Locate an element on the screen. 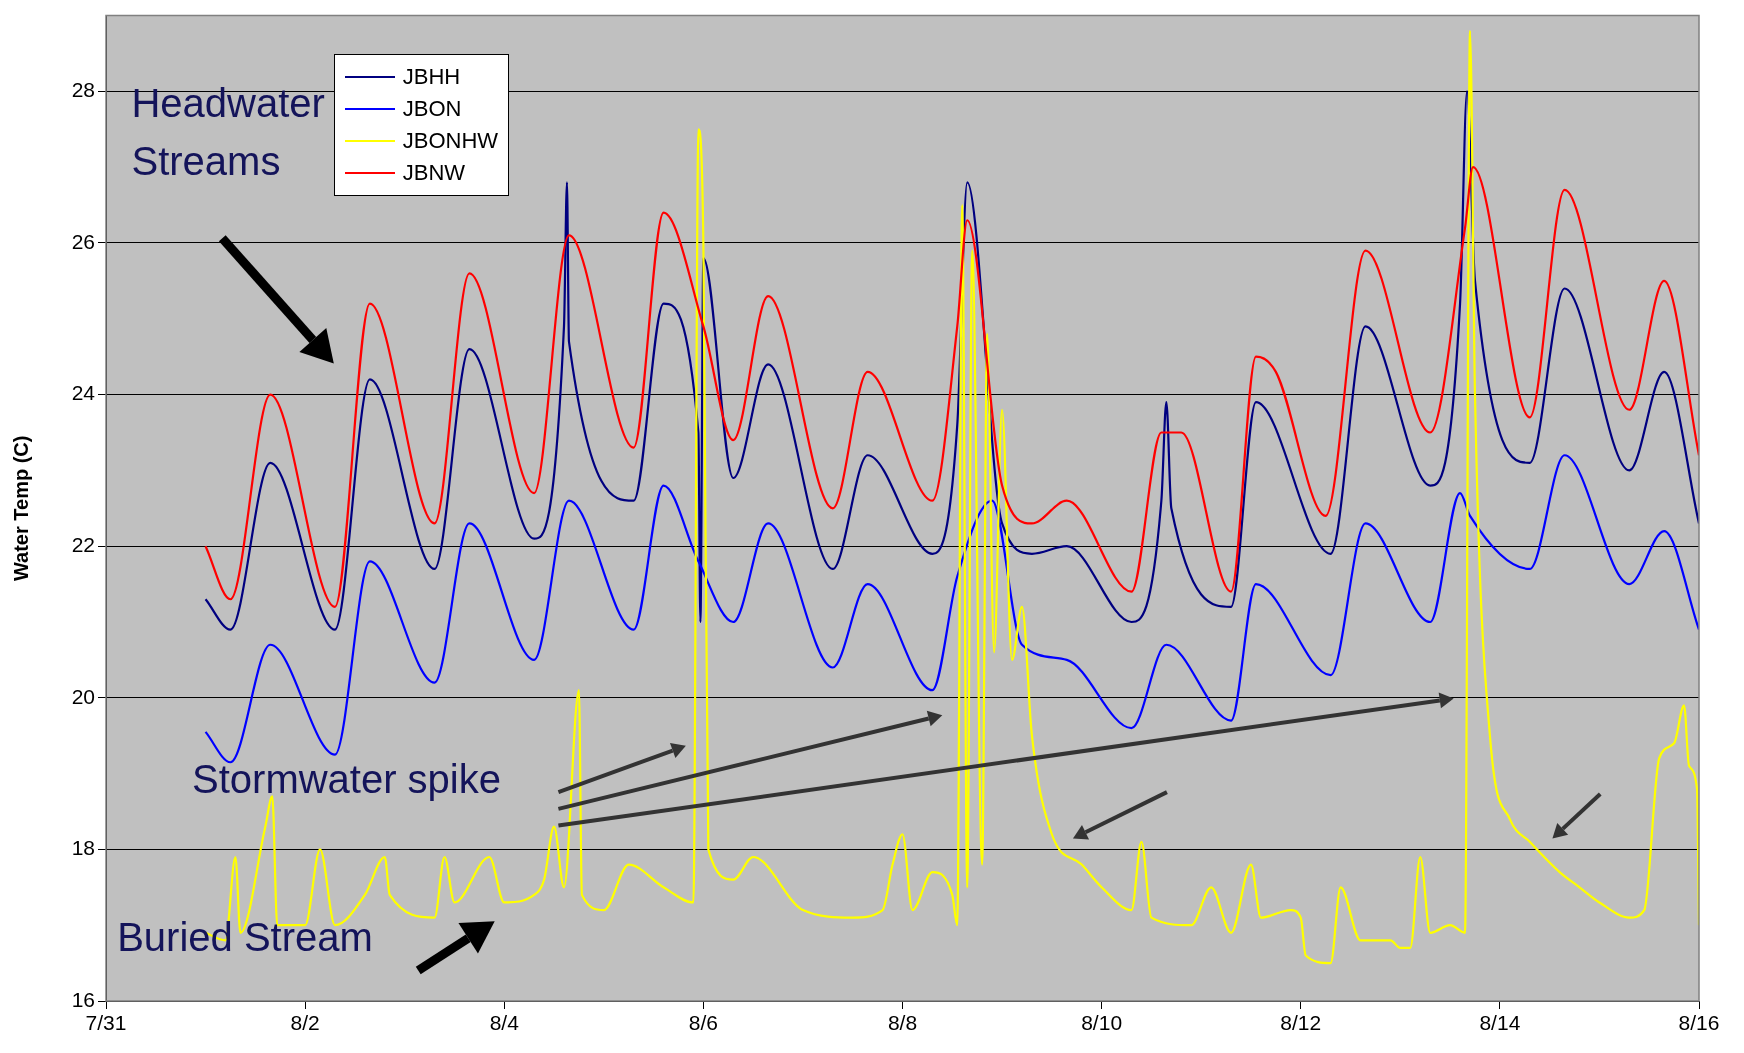  x-tick-label: 8/16 is located at coordinates (1699, 1023).